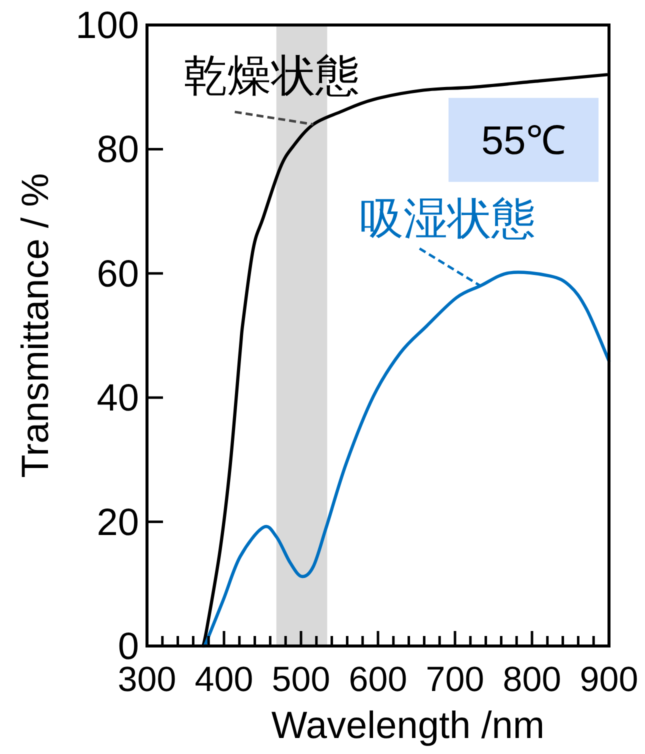 The height and width of the screenshot is (754, 645). Describe the element at coordinates (272, 76) in the screenshot. I see `series-label: 乾燥状態` at that location.